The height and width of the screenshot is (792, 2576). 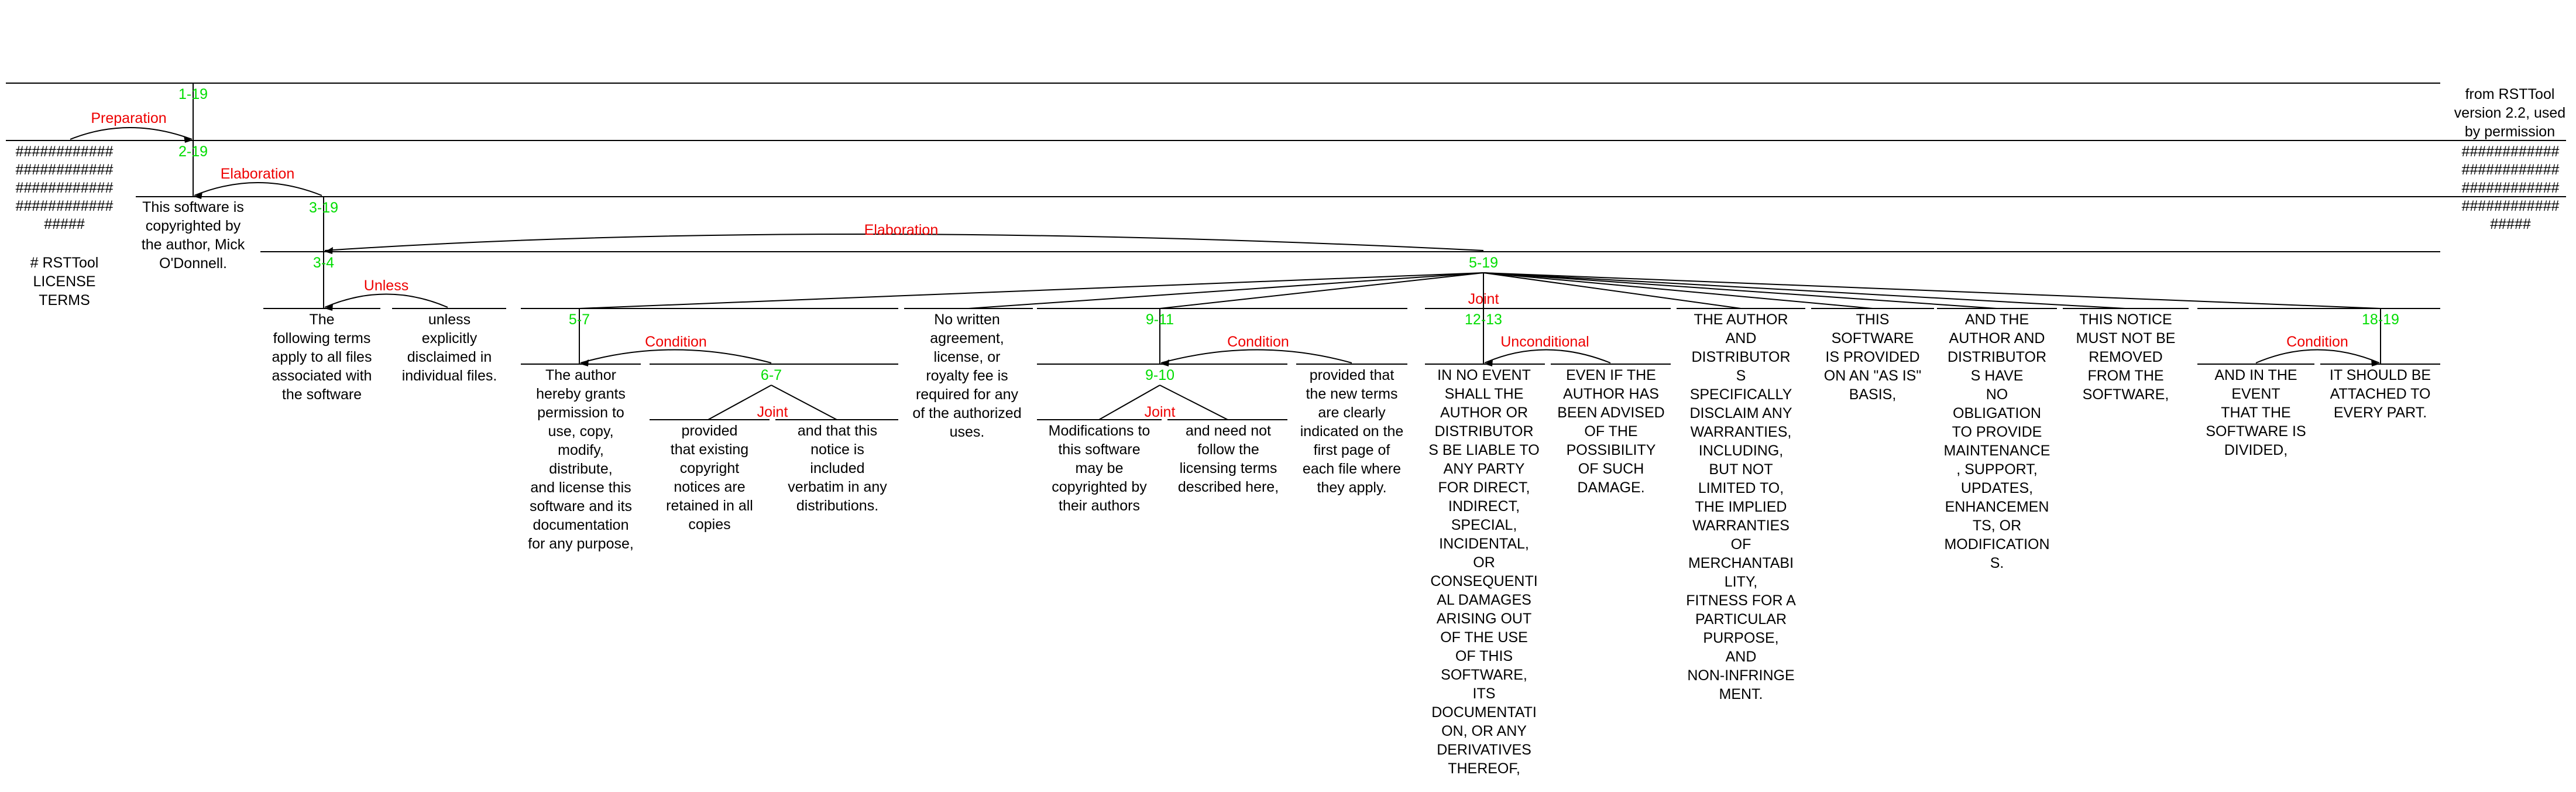 I want to click on arrow-elaboration-b, so click(x=329, y=250).